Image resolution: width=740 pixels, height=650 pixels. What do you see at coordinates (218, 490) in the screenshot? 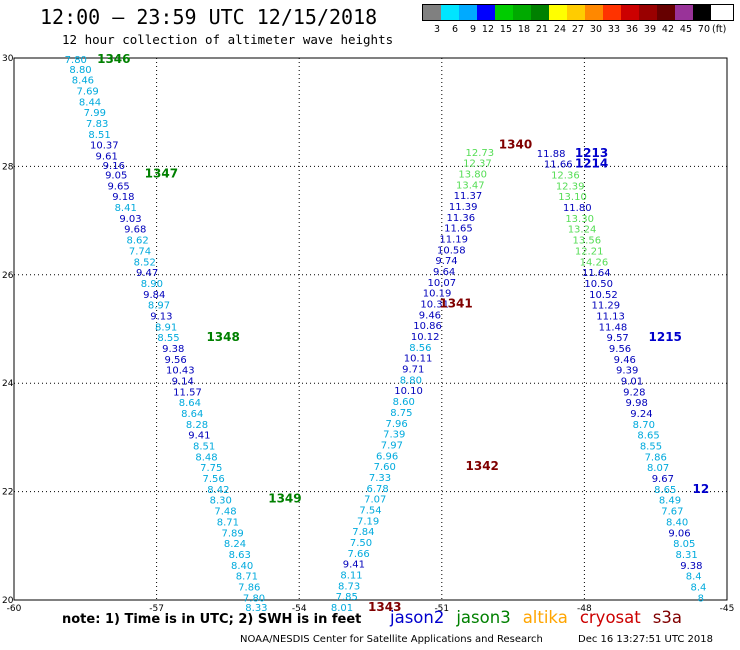
I see `wave-height-point: 8.42` at bounding box center [218, 490].